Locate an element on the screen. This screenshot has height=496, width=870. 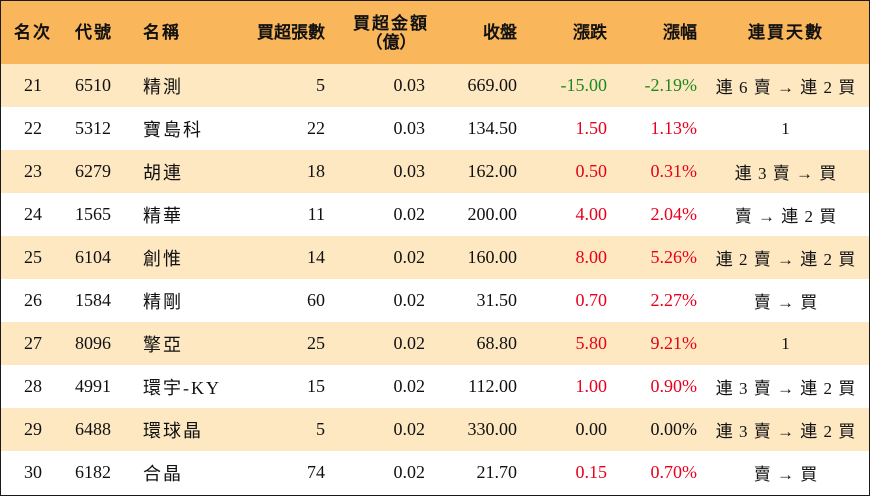
close-cell: 330.00 is located at coordinates (492, 429).